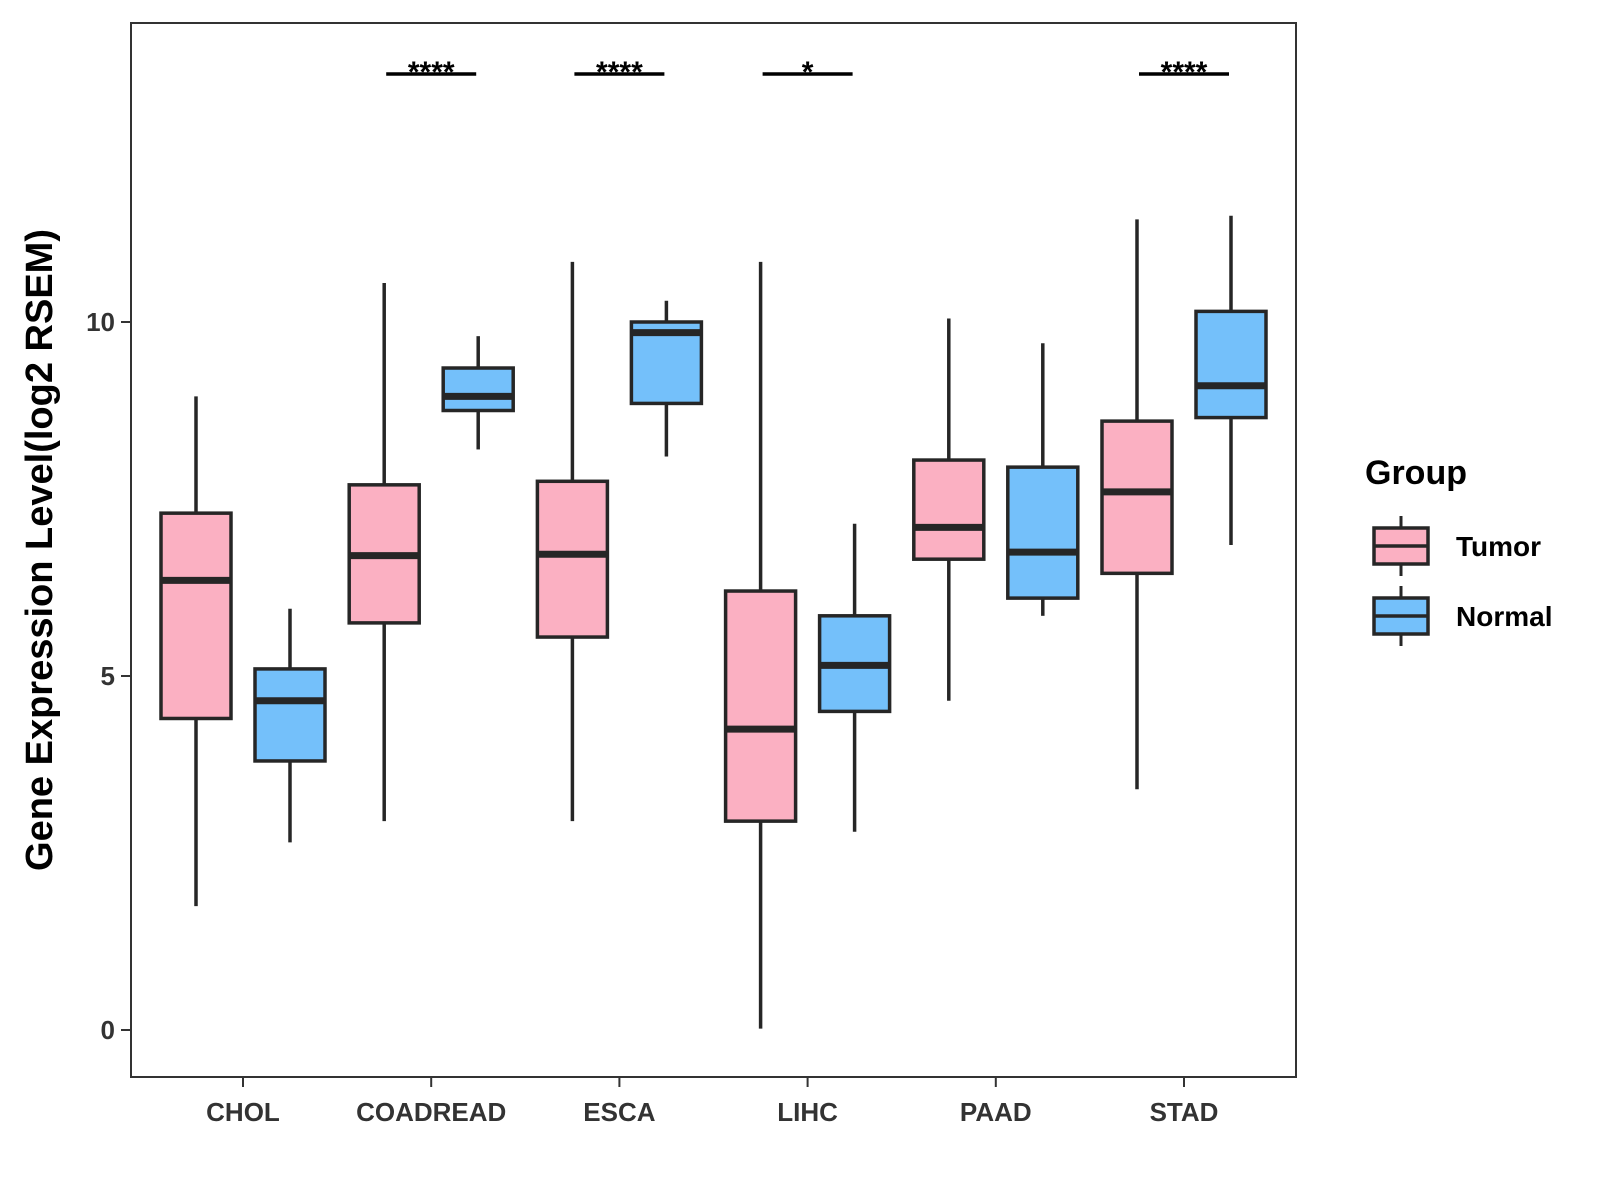 The height and width of the screenshot is (1200, 1600). What do you see at coordinates (807, 1112) in the screenshot?
I see `x-tick-label-lihc: LIHC` at bounding box center [807, 1112].